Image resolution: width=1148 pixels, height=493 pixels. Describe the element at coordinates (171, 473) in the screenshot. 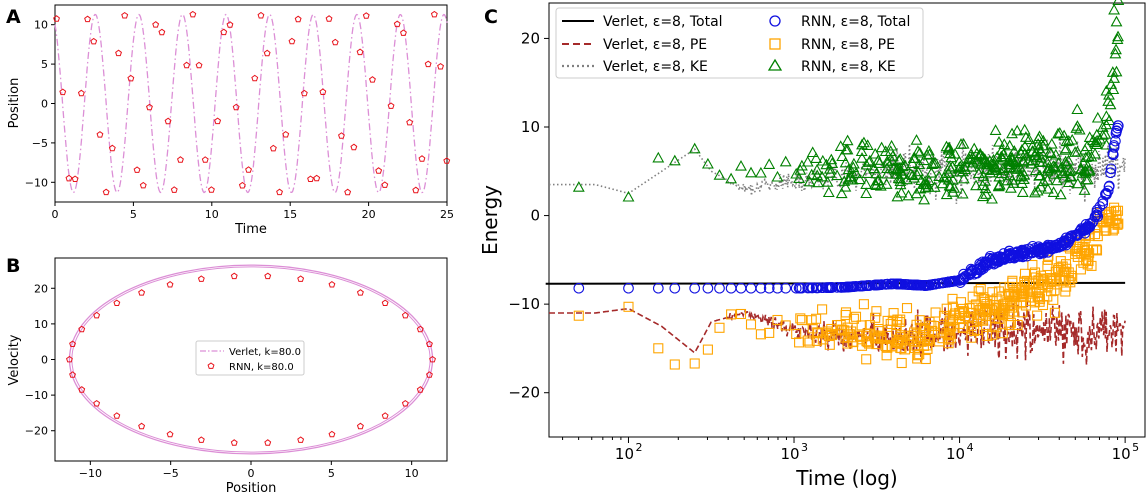

I see `x-tick-label: −5` at that location.